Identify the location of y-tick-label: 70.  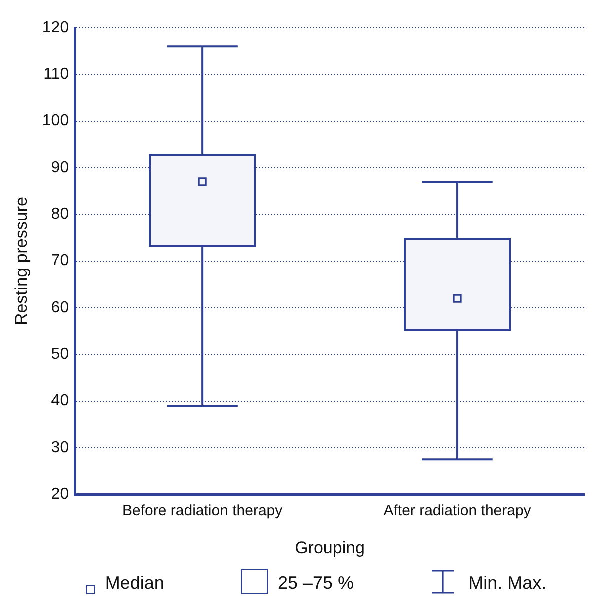
(60, 261).